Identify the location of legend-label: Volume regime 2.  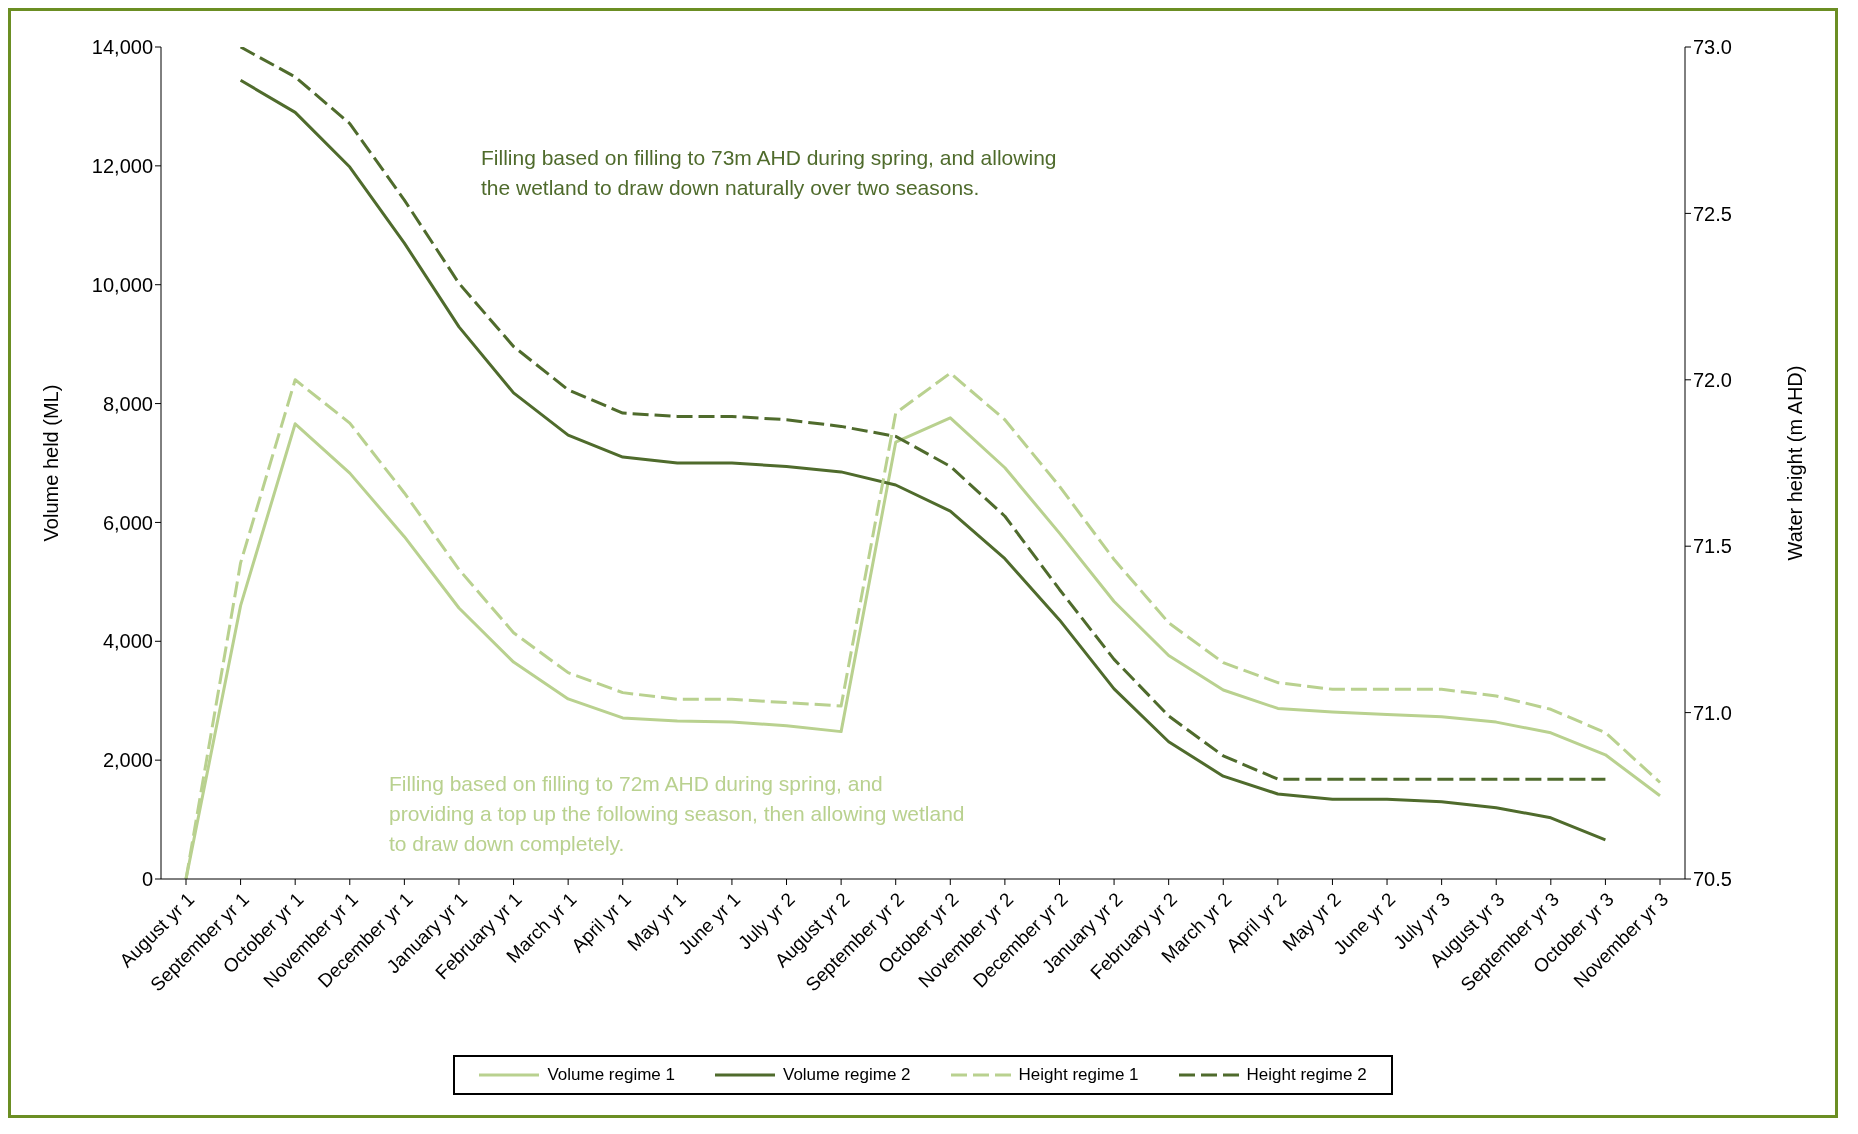
(846, 1075).